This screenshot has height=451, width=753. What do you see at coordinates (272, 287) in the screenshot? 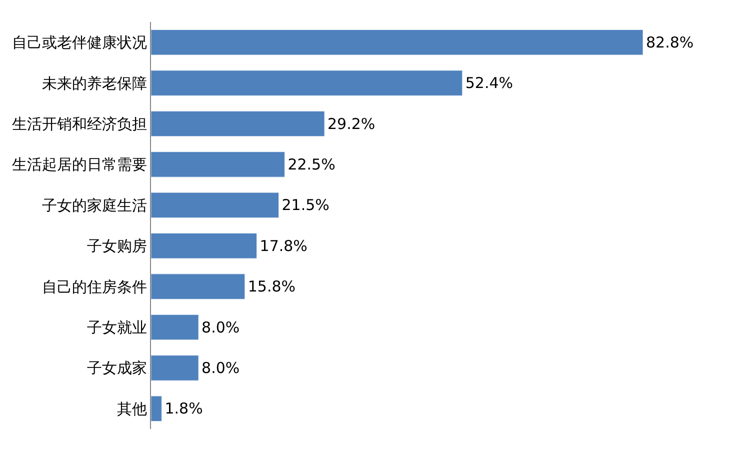
I see `data-label: 15.8%` at bounding box center [272, 287].